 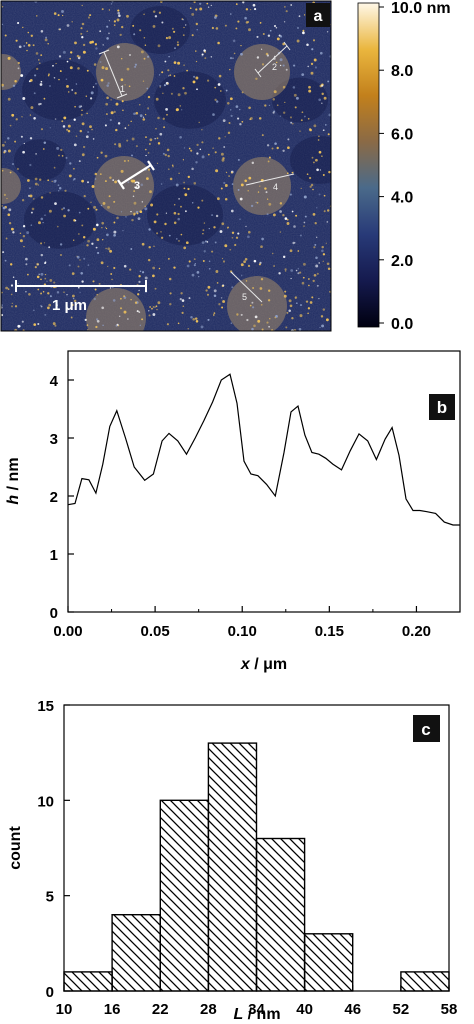 What do you see at coordinates (402, 324) in the screenshot?
I see `colorbar-tick-label: 0.0` at bounding box center [402, 324].